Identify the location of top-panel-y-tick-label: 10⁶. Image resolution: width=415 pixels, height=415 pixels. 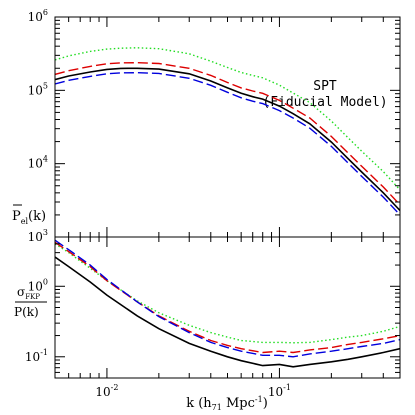
(38, 16).